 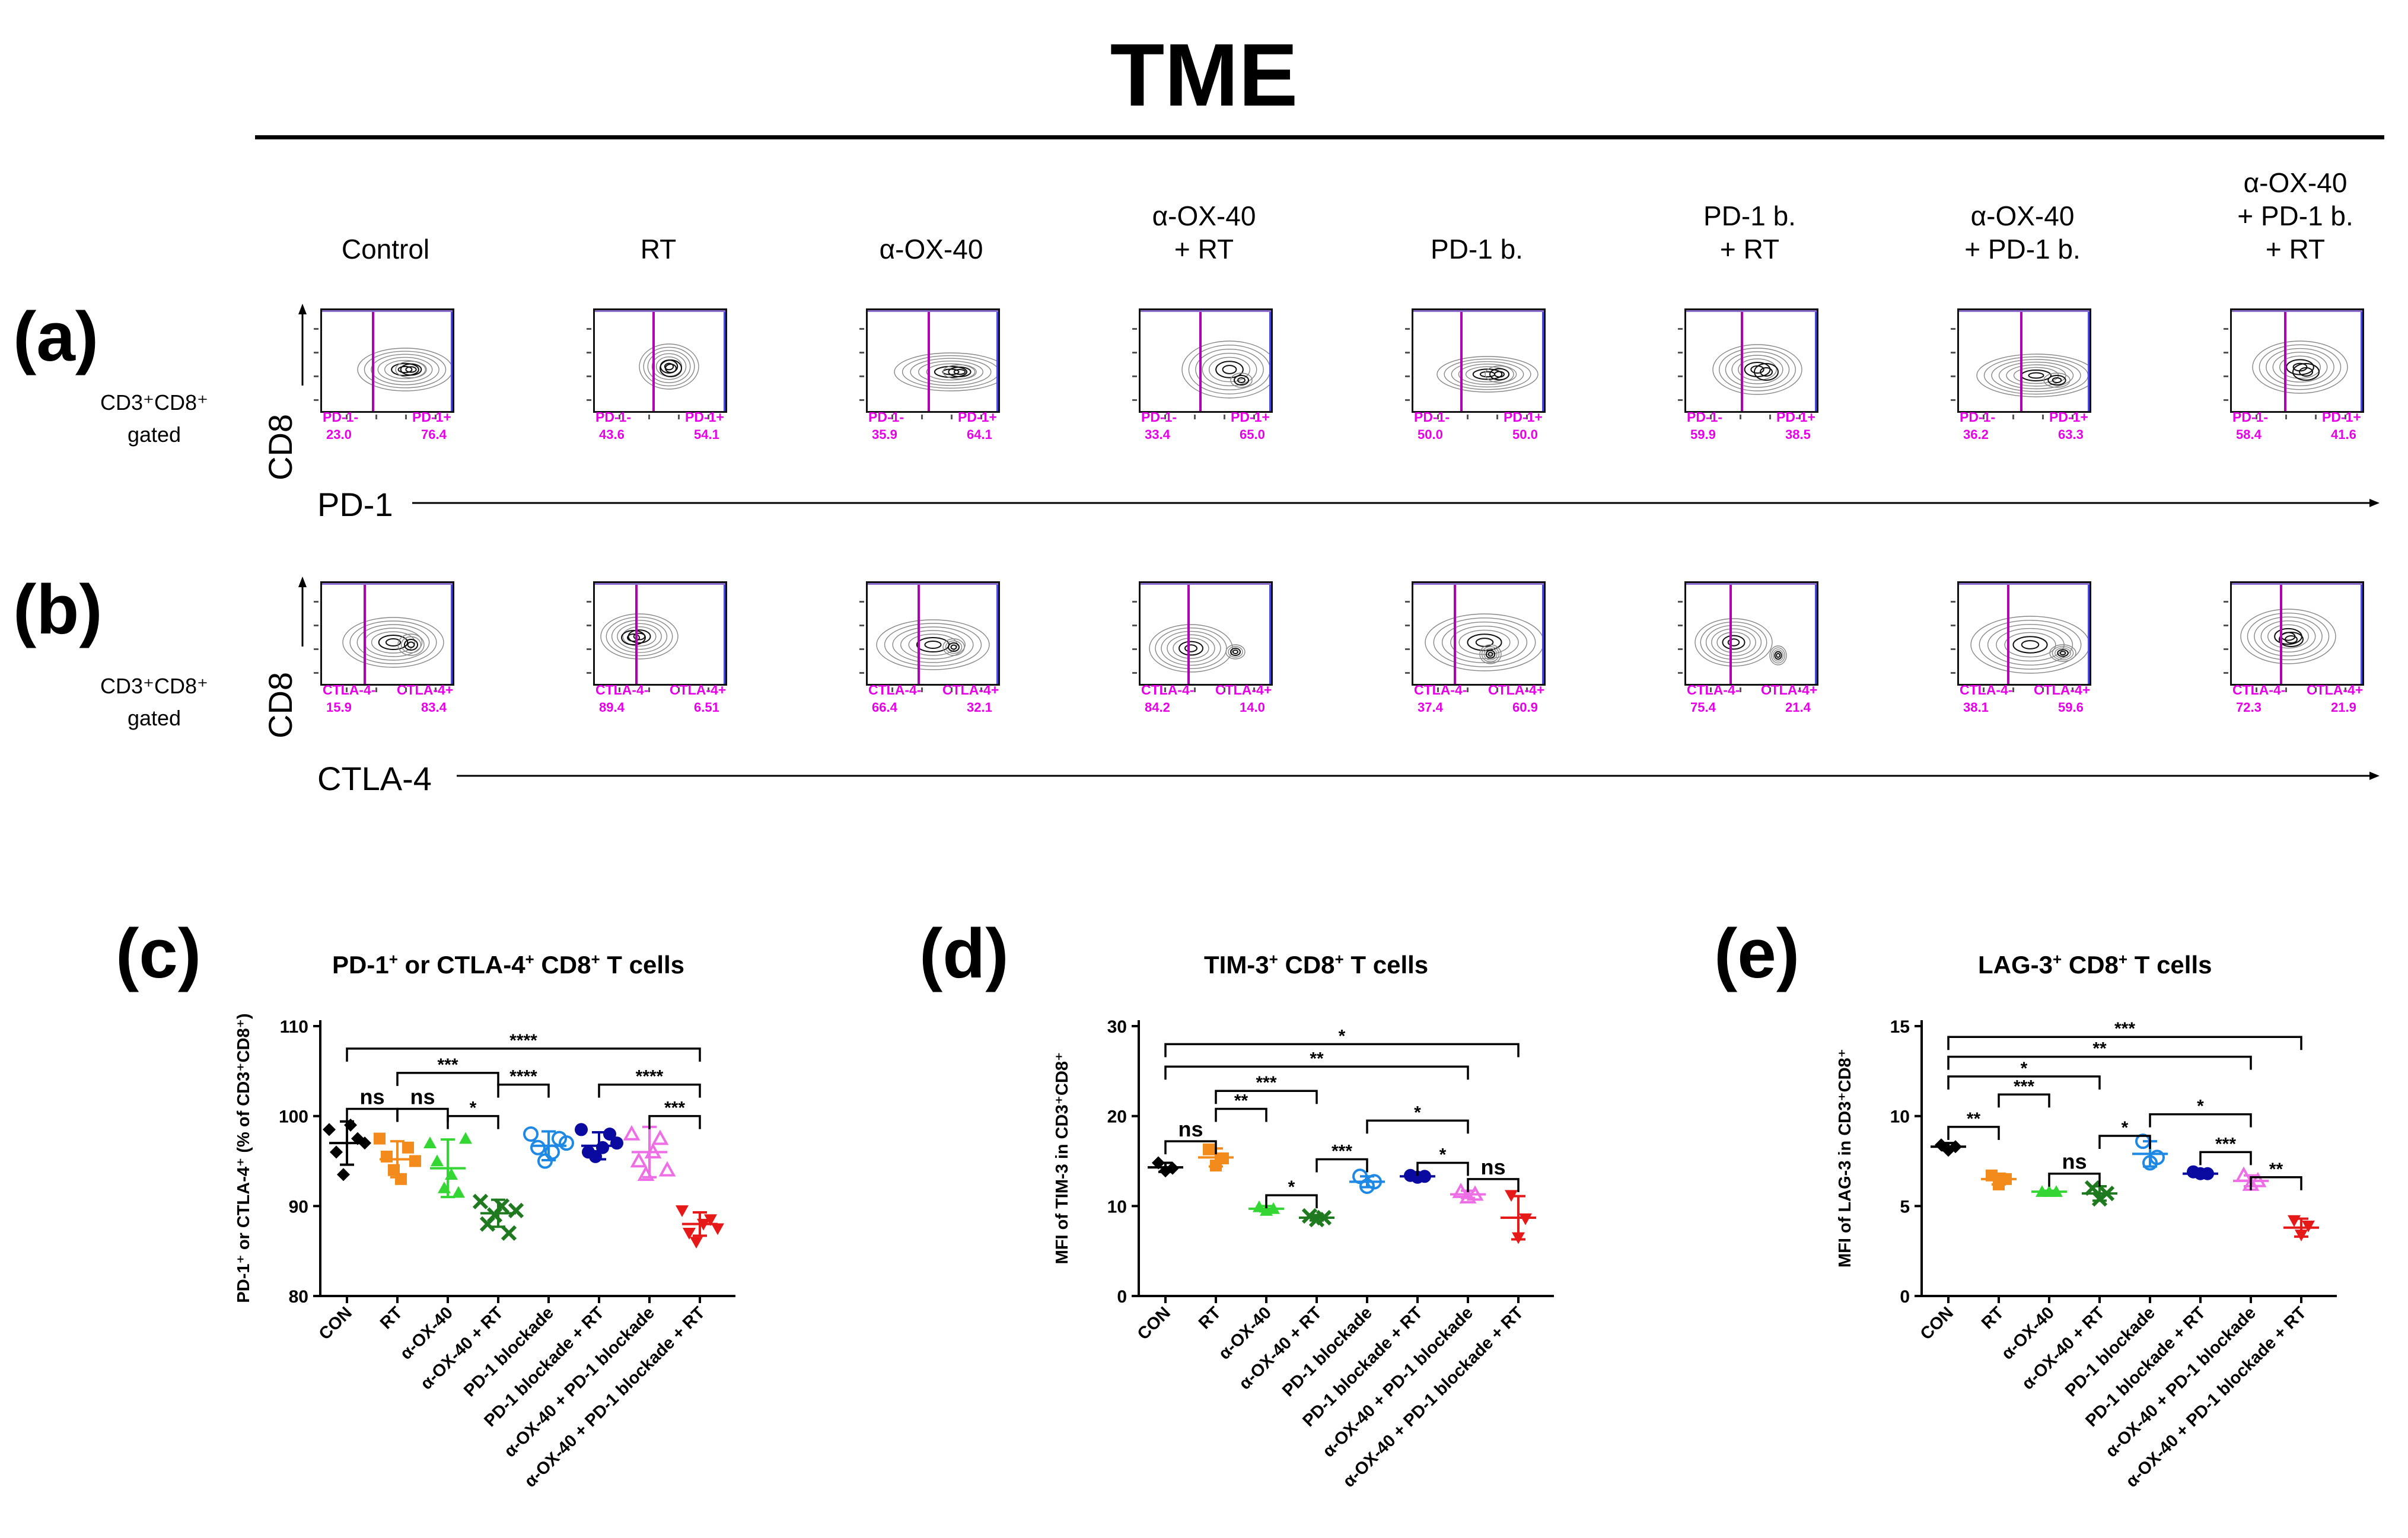 What do you see at coordinates (1204, 75) in the screenshot?
I see `figure-title: TME` at bounding box center [1204, 75].